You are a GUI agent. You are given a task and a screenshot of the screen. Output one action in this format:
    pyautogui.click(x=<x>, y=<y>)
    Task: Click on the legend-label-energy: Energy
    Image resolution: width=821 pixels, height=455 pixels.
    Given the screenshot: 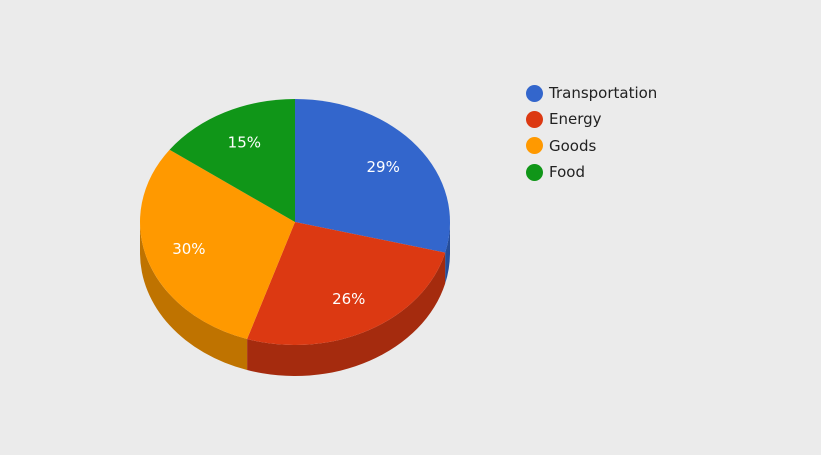 What is the action you would take?
    pyautogui.click(x=575, y=119)
    